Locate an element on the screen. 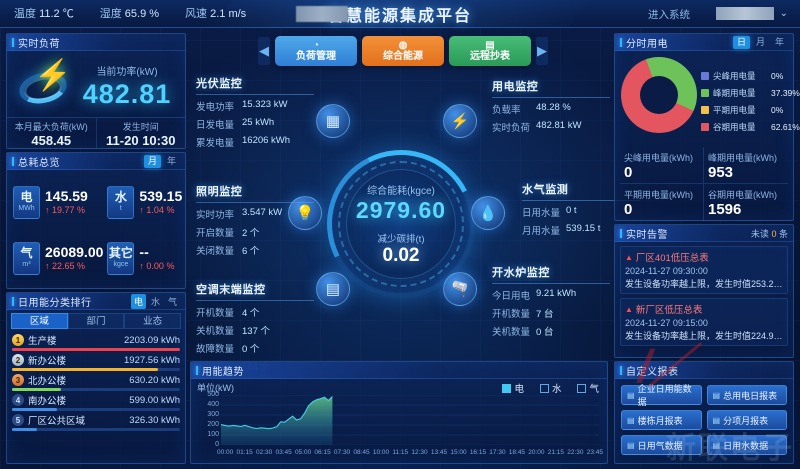 The height and width of the screenshot is (469, 800). water-icon: 水 t is located at coordinates (121, 202).